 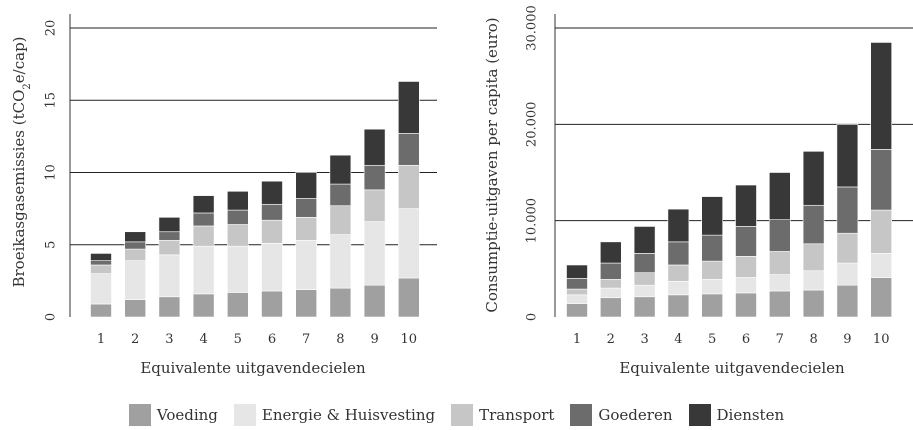 What do you see at coordinates (409, 339) in the screenshot?
I see `x-tick-label: 10` at bounding box center [409, 339].